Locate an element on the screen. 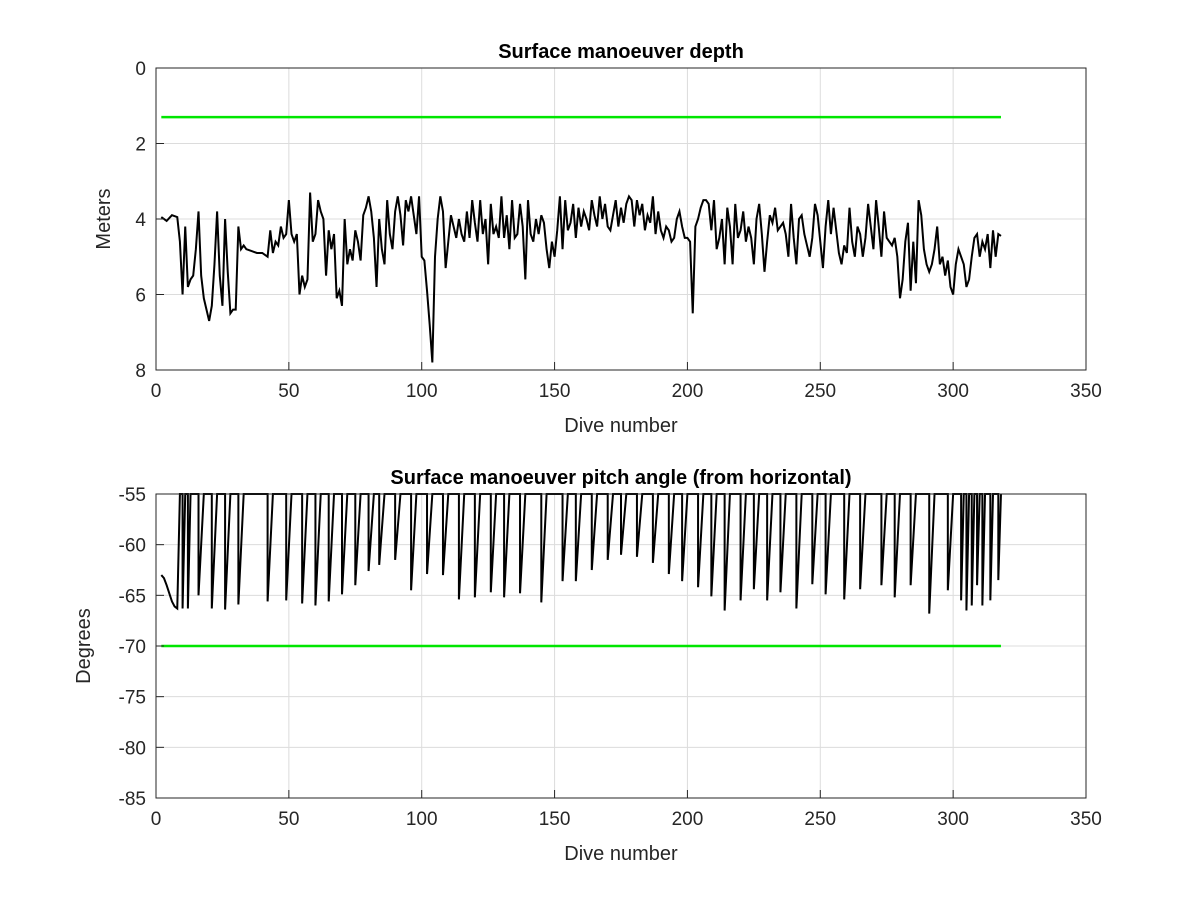  depth-x-tick-label: 250 is located at coordinates (820, 391).